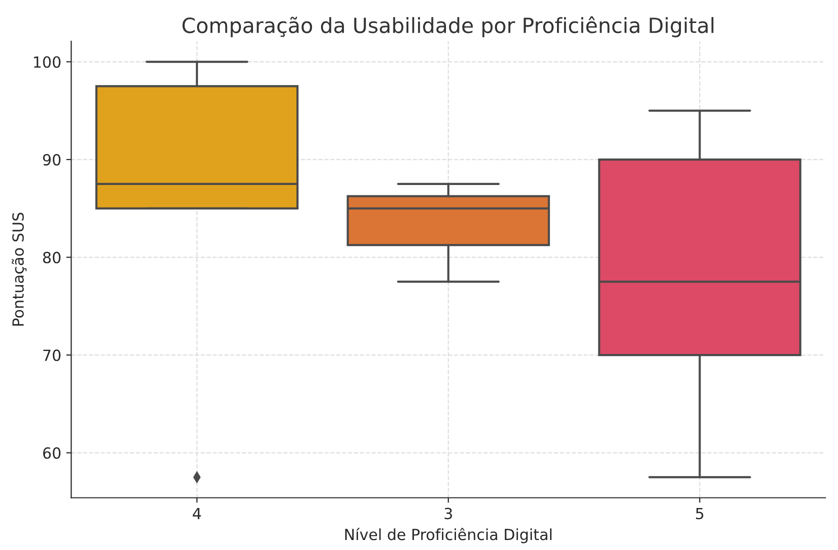 This screenshot has height=550, width=838. I want to click on x-tick-label: 3, so click(448, 514).